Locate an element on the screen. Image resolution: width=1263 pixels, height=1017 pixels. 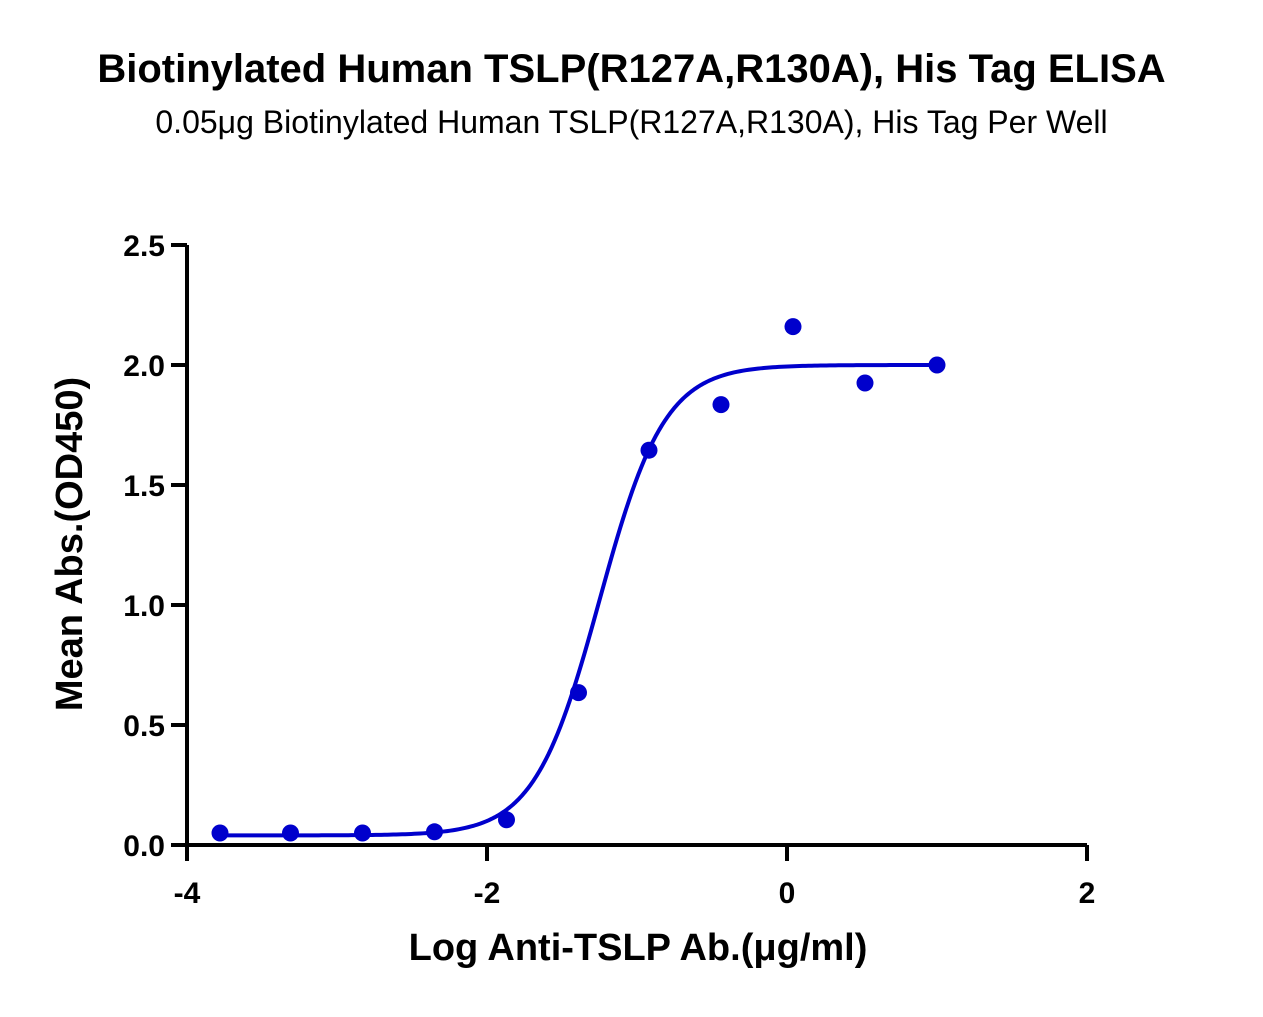
y-tick-label: 2.0 is located at coordinates (144, 366).